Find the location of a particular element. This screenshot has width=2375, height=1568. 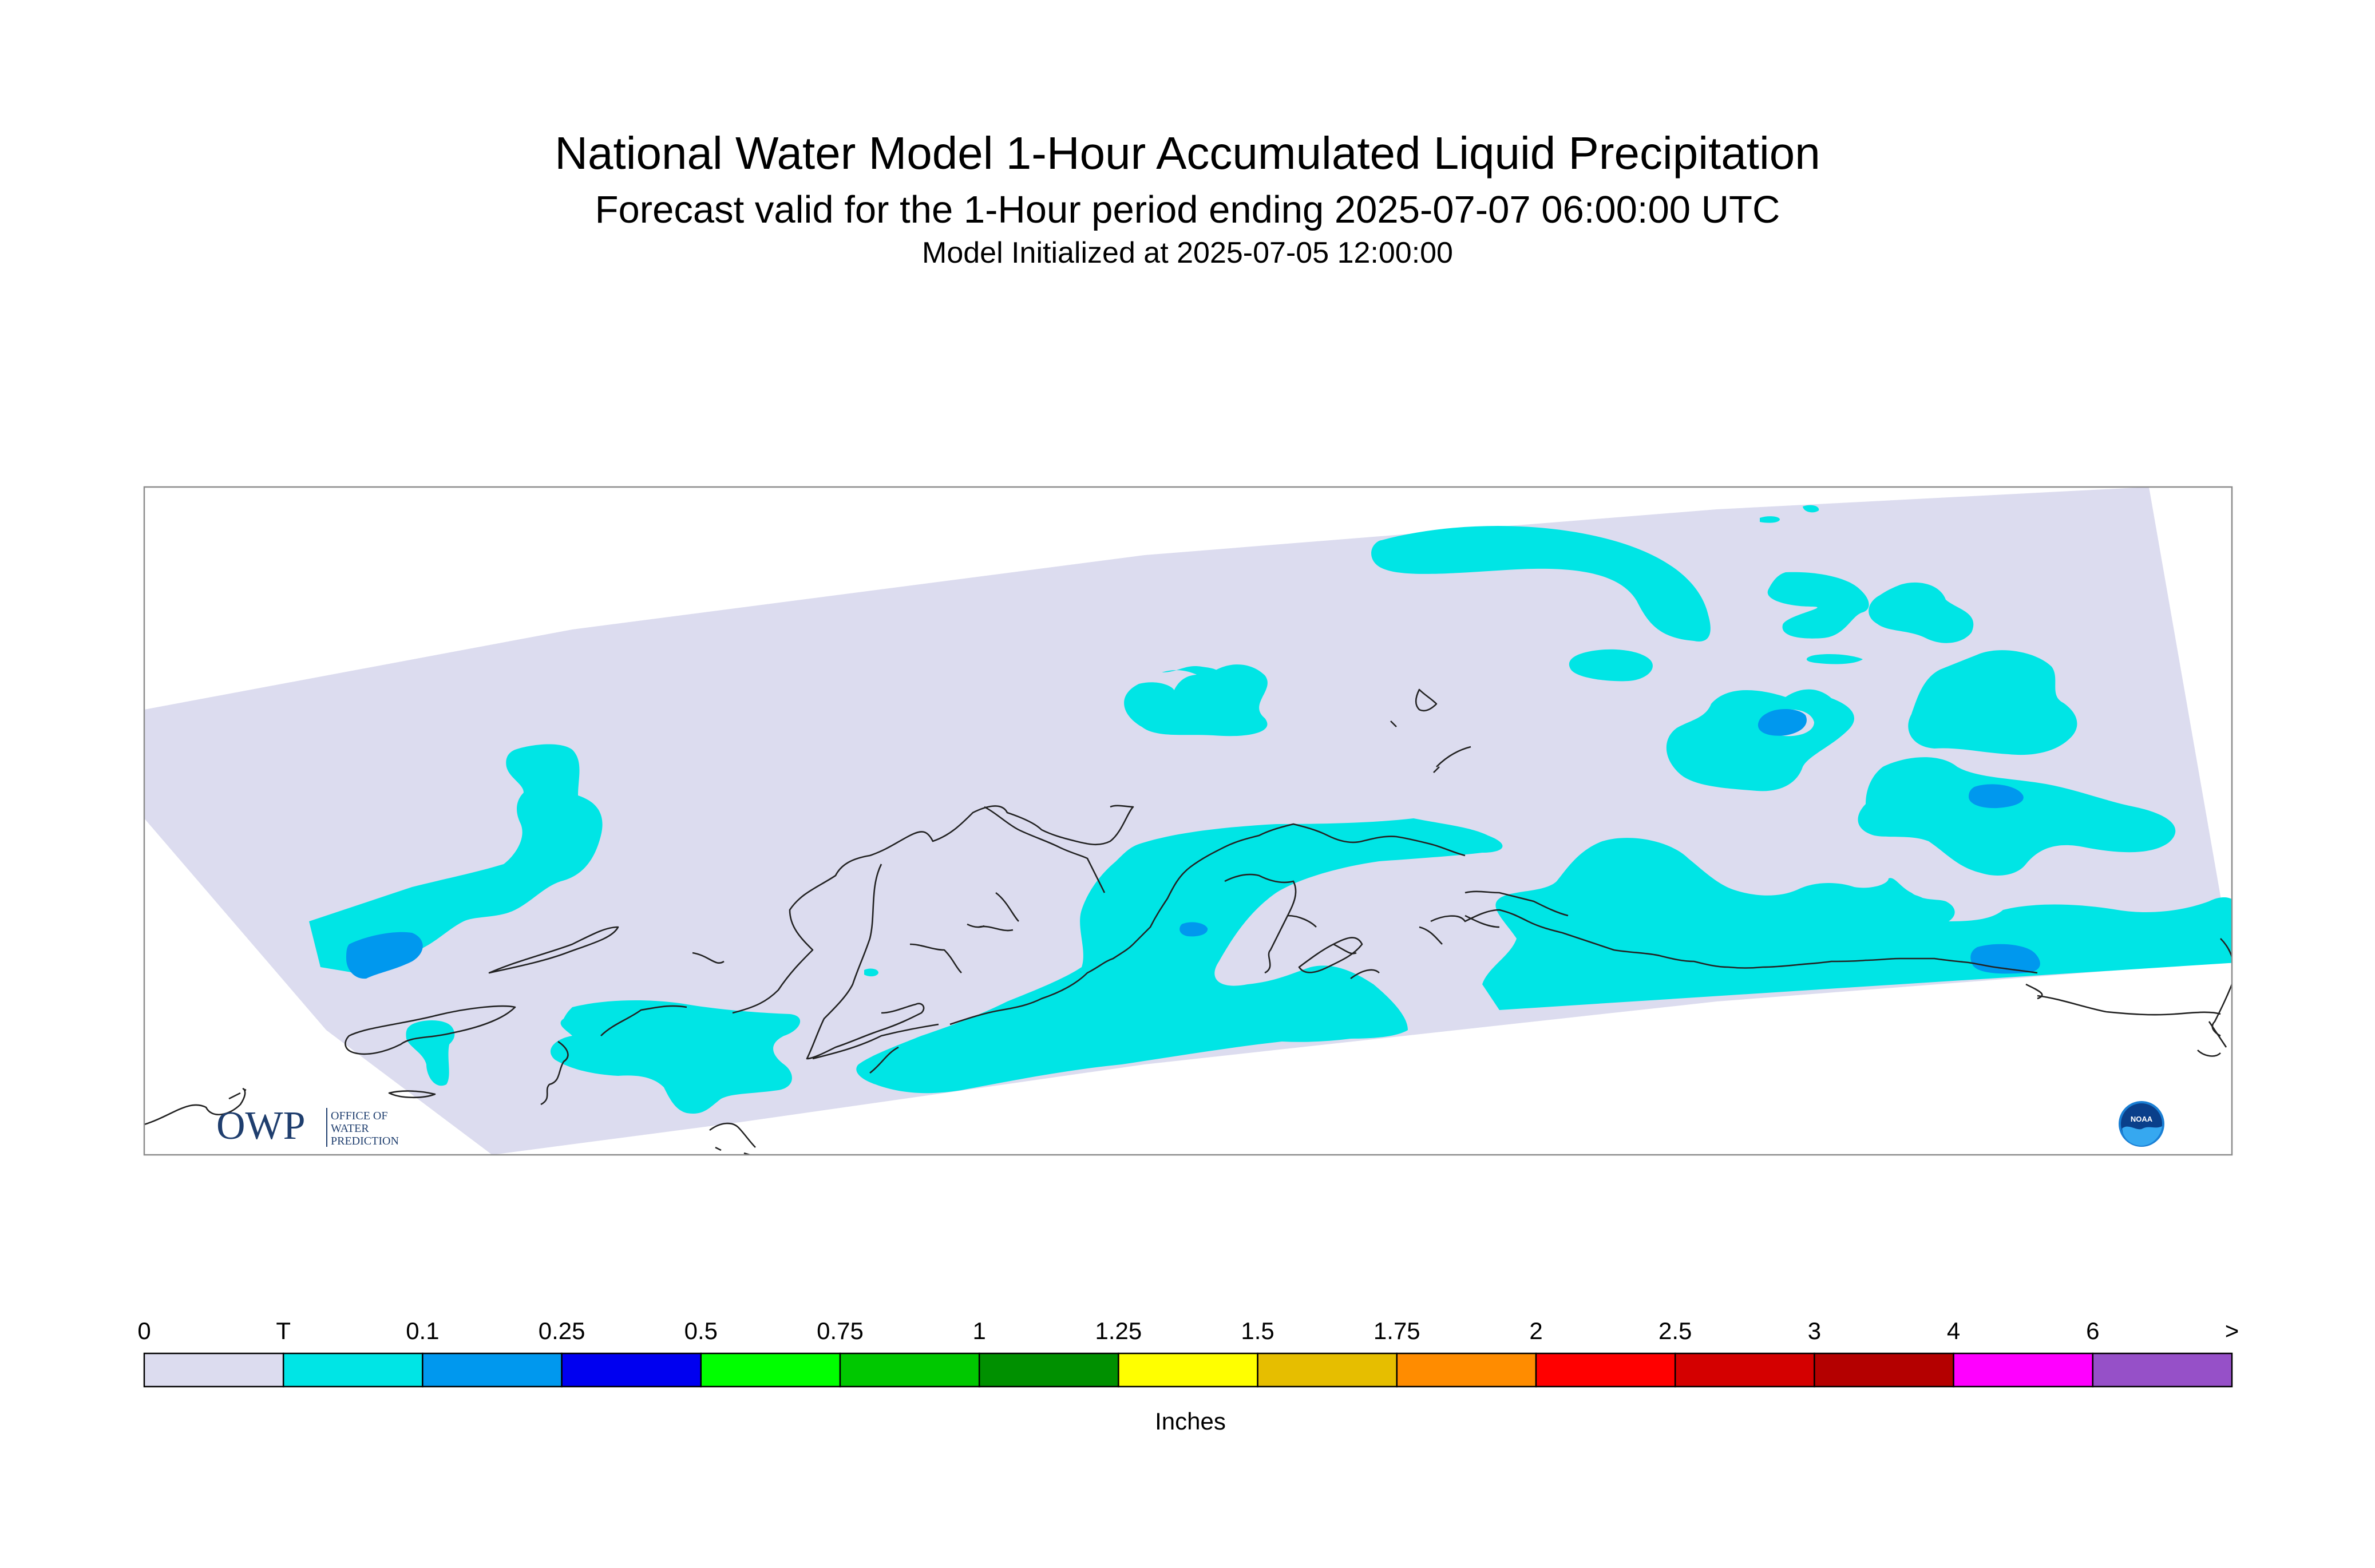

colorbar-tick-label: 1.75 is located at coordinates (1397, 1330).